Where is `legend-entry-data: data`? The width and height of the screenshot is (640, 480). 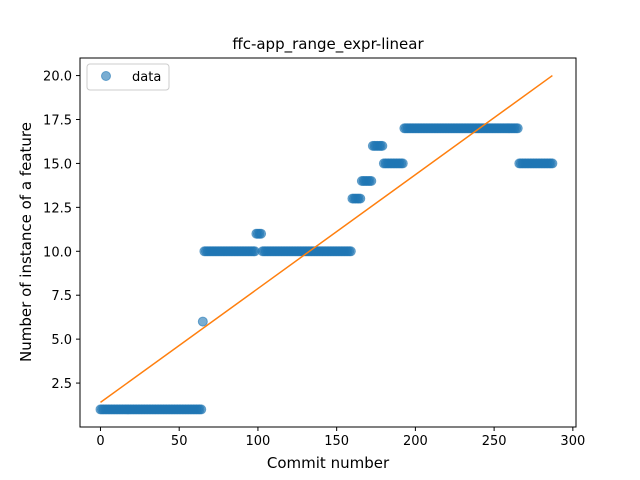
legend-entry-data: data is located at coordinates (146, 77).